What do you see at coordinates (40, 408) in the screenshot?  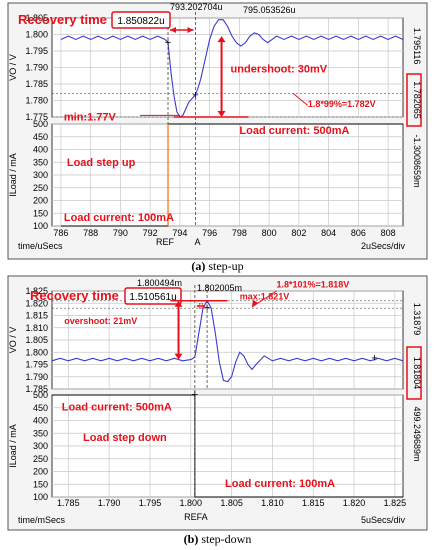 I see `chart-b-current-y-tick-label: 450` at bounding box center [40, 408].